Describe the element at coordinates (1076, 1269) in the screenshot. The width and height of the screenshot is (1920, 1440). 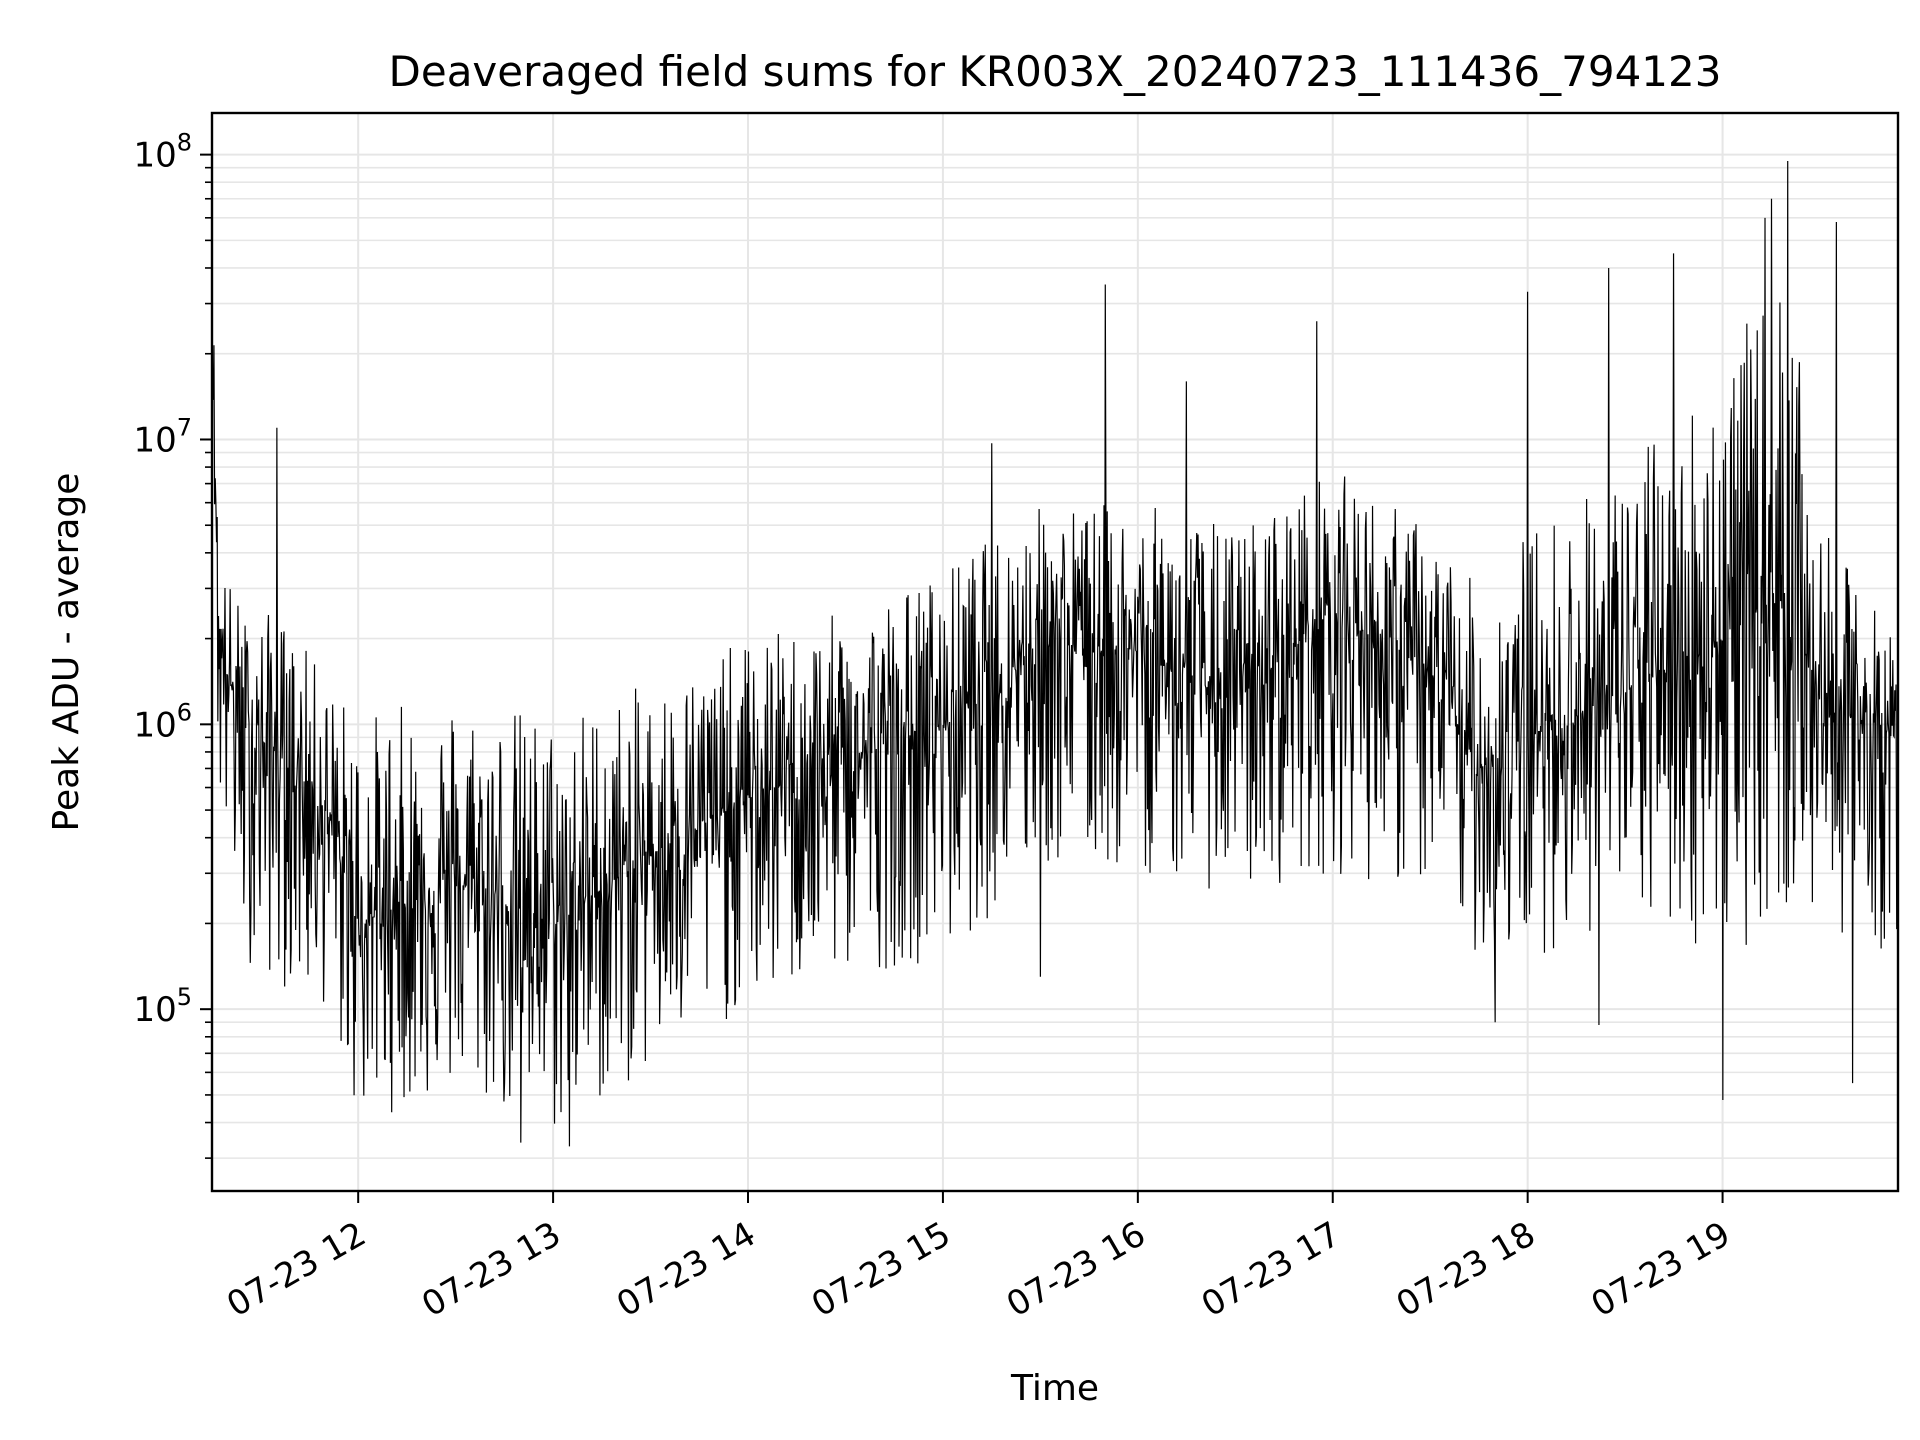
I see `x-tick-label: 07-23 16` at that location.